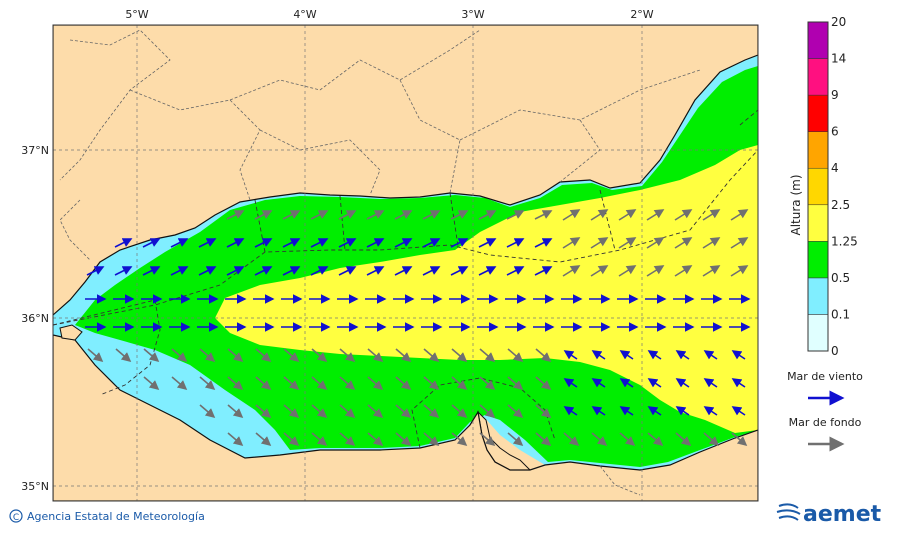  Describe the element at coordinates (16, 518) in the screenshot. I see `copyright-icon-glyph: C` at that location.